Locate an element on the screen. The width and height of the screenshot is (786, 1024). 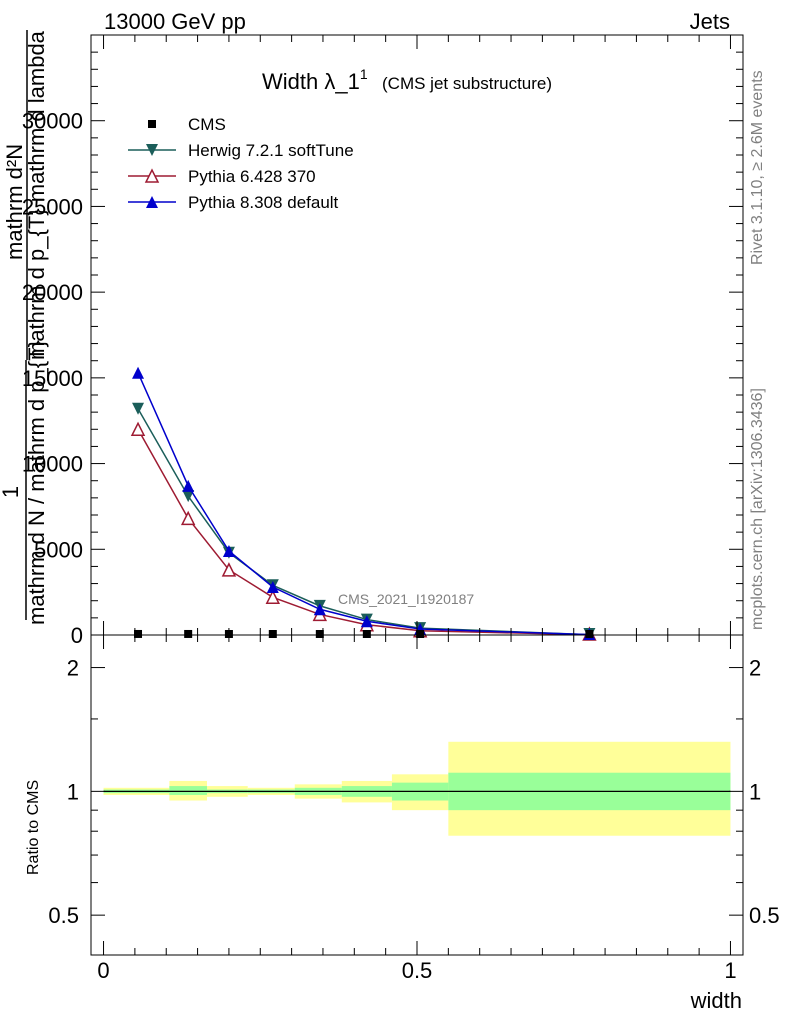
main-title-text: Width λ_1 is located at coordinates (311, 81).